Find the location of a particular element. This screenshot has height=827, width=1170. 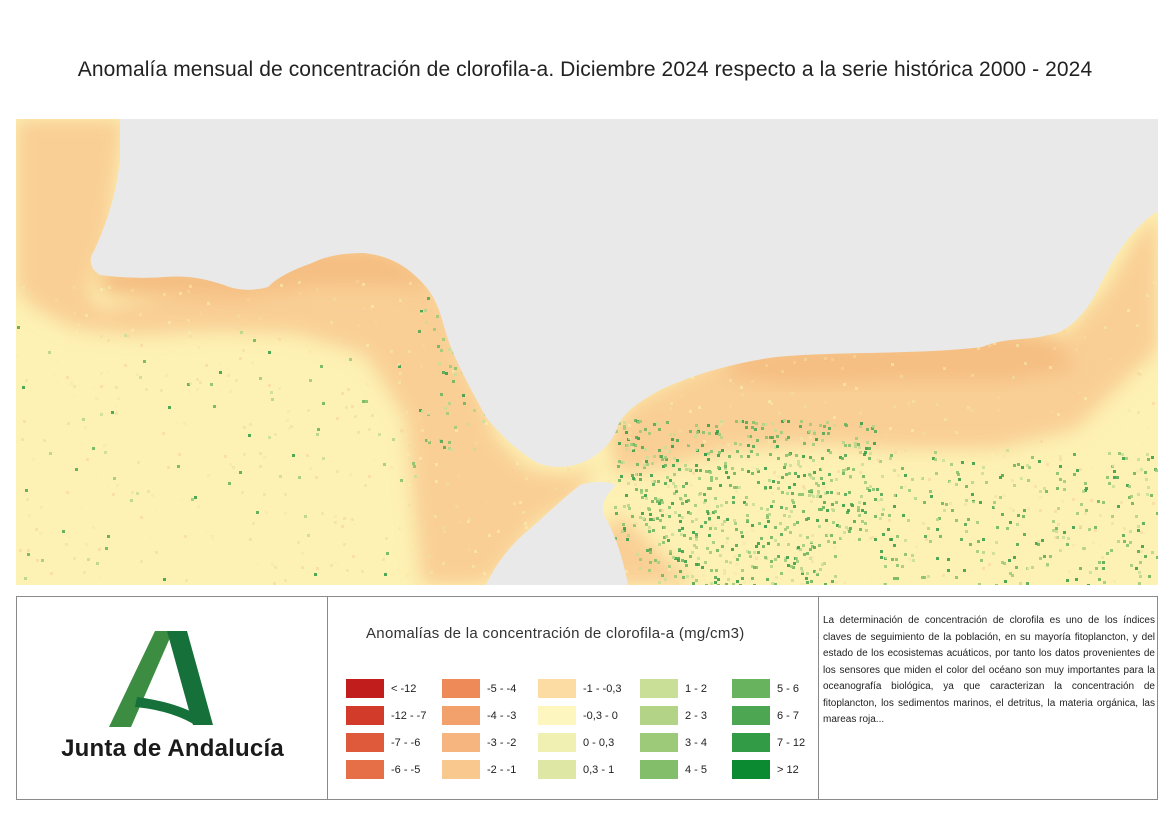

legend-item: -3 - -2 is located at coordinates (491, 742).